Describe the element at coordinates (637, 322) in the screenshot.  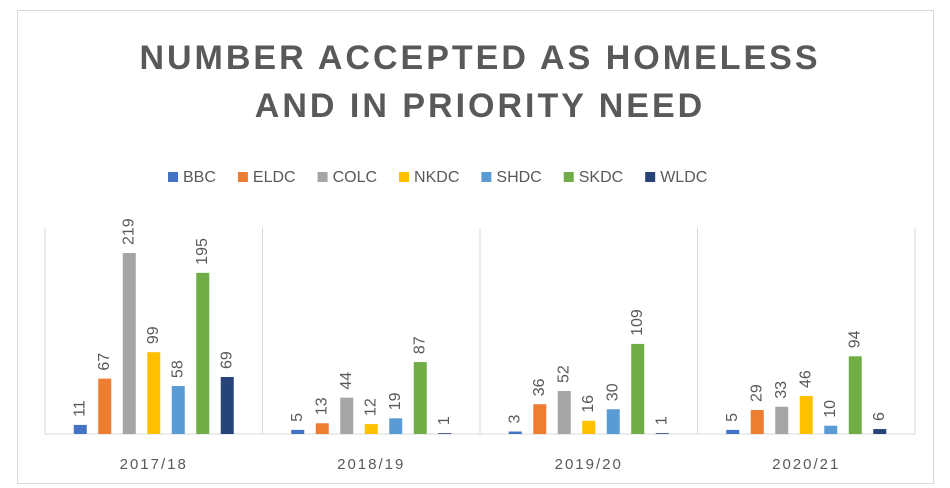
I see `data-label: 109` at that location.